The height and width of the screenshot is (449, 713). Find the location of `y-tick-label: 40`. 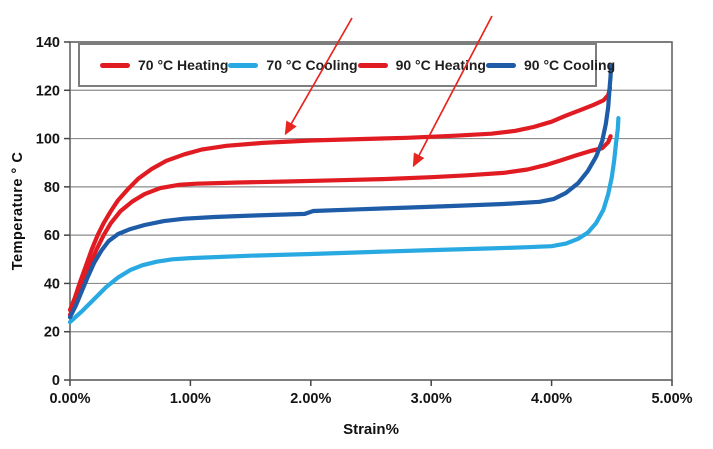

y-tick-label: 40 is located at coordinates (52, 284).